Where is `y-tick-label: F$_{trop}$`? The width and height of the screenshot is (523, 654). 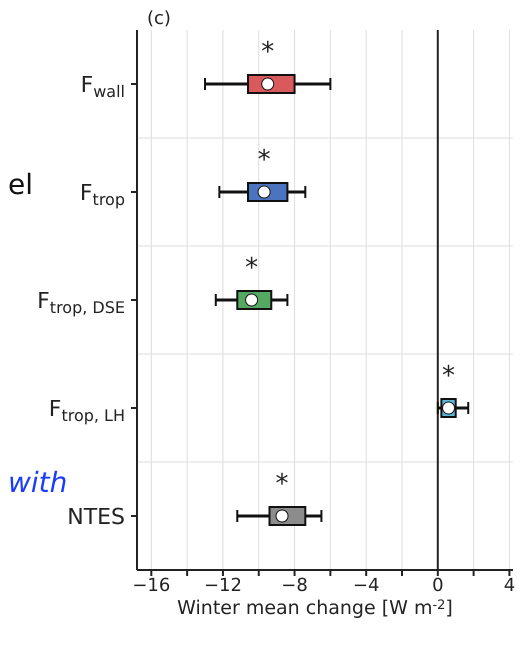 y-tick-label: F$_{trop}$ is located at coordinates (102, 195).